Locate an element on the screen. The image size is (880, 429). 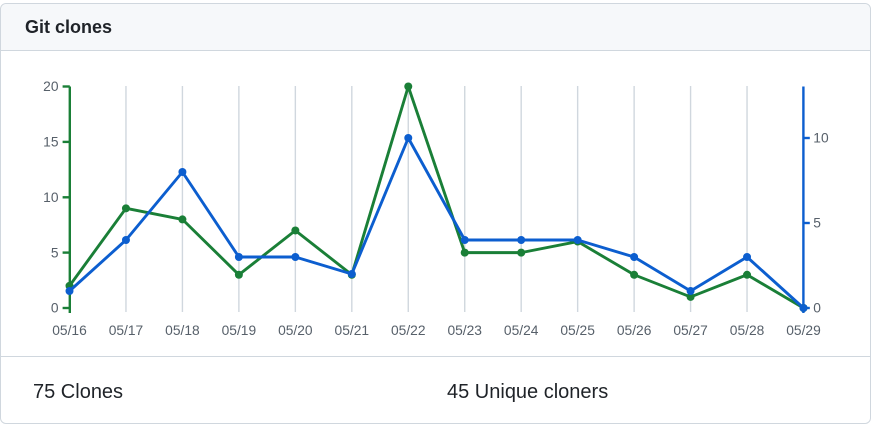
svg-text: 05/17 is located at coordinates (126, 330).